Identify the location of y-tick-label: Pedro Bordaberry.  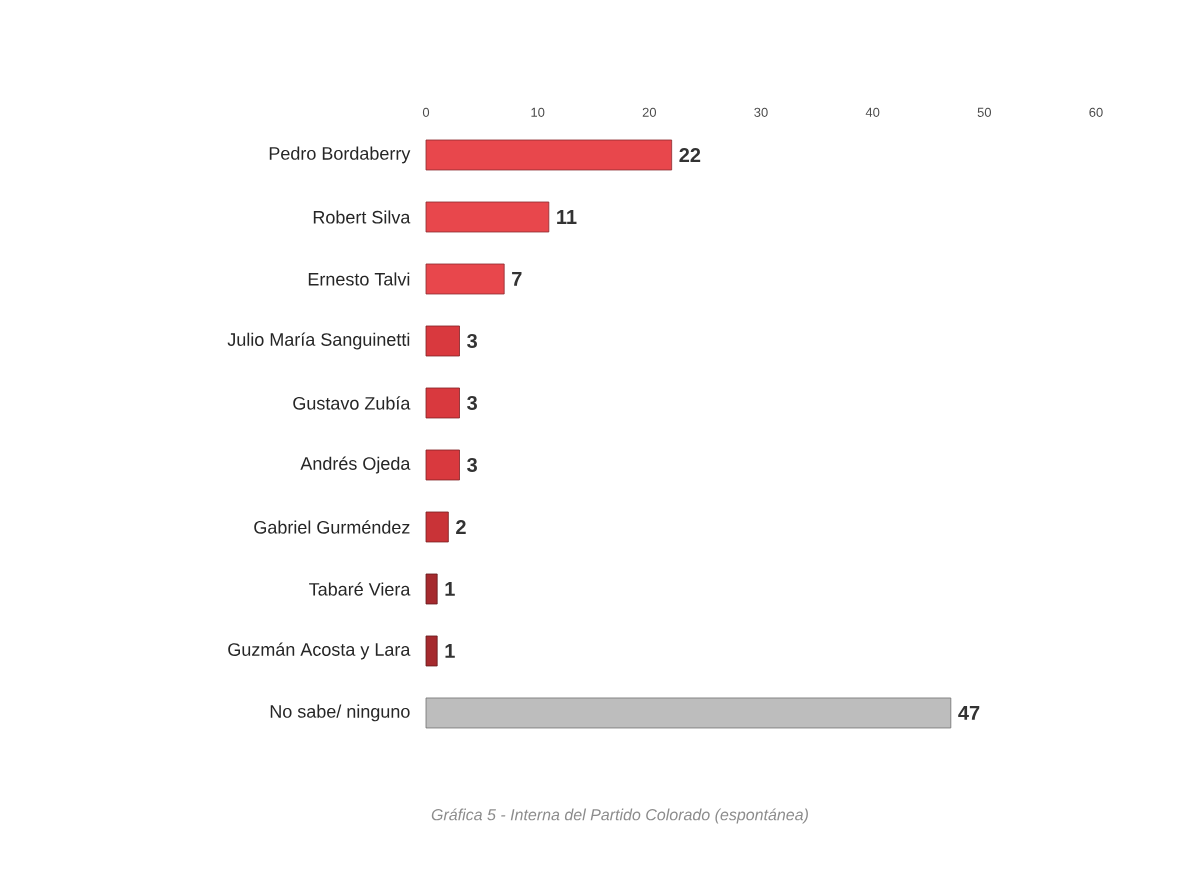
(340, 155).